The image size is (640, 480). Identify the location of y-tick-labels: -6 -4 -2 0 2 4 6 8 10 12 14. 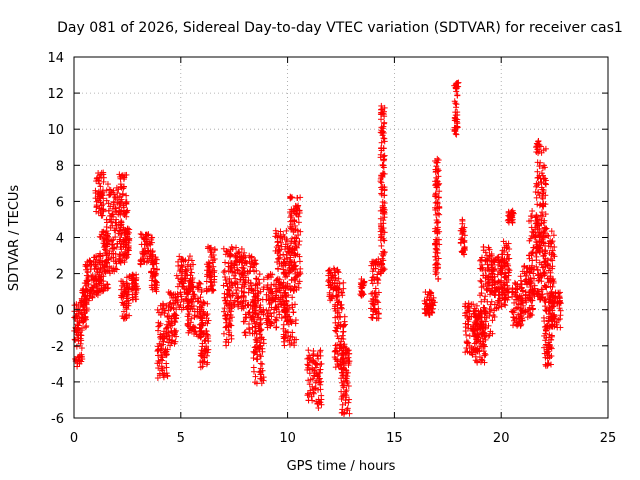
(55, 239).